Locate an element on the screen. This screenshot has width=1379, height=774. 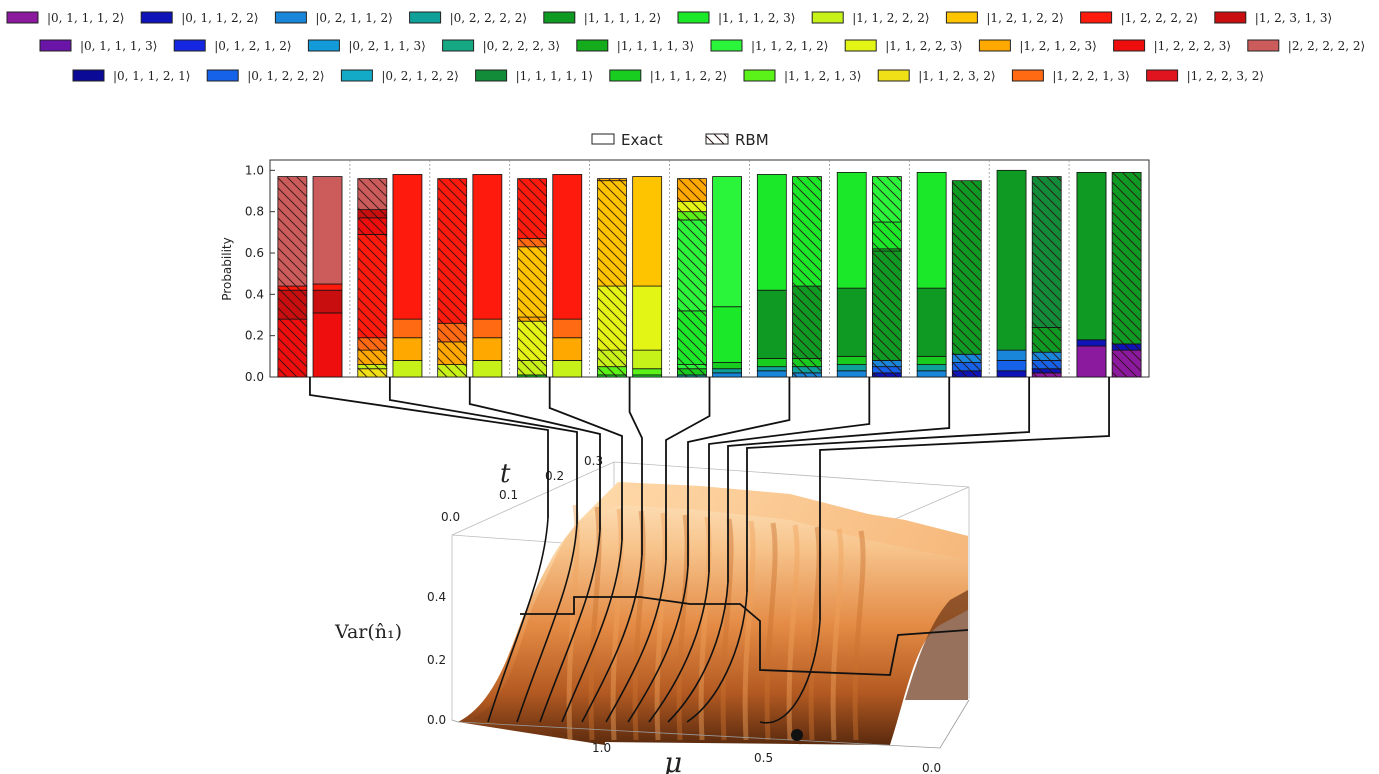
bar-4-rbm is located at coordinates (452, 278).